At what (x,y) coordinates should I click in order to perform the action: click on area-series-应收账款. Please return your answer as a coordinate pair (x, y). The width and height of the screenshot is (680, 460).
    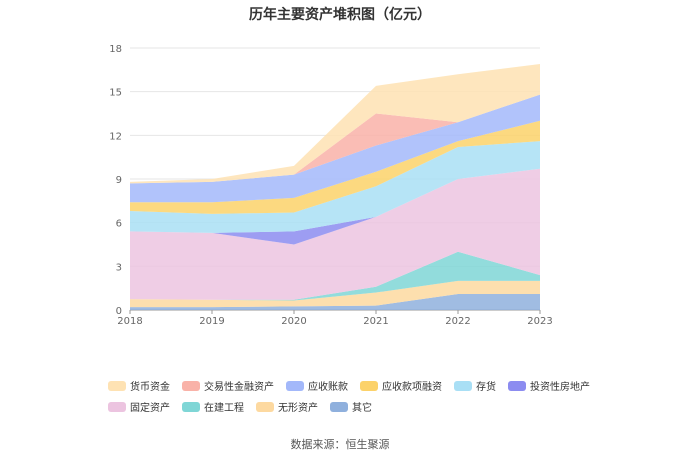
    Looking at the image, I should click on (335, 148).